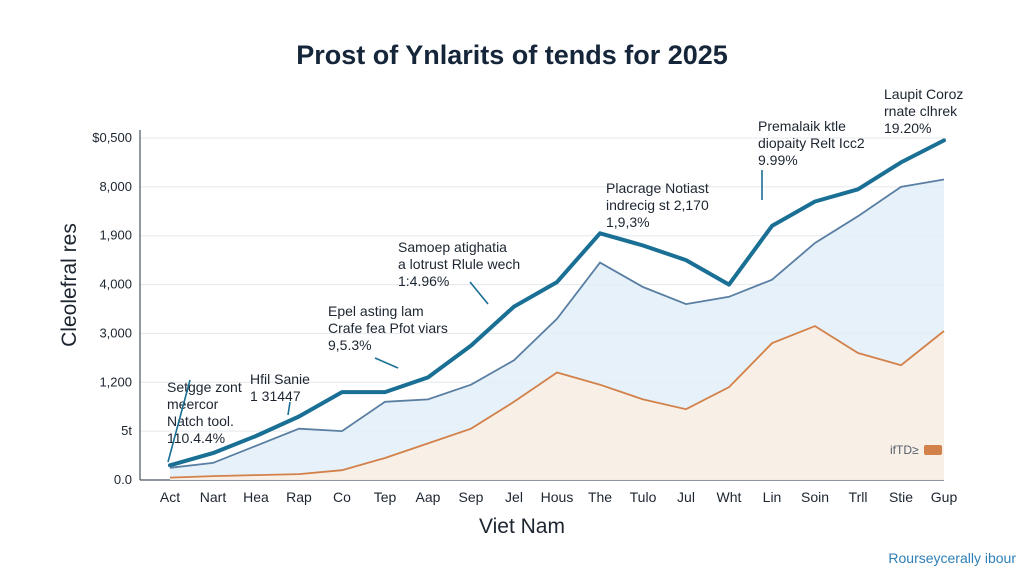  Describe the element at coordinates (204, 387) in the screenshot. I see `annotation-text: Setgge zont` at that location.